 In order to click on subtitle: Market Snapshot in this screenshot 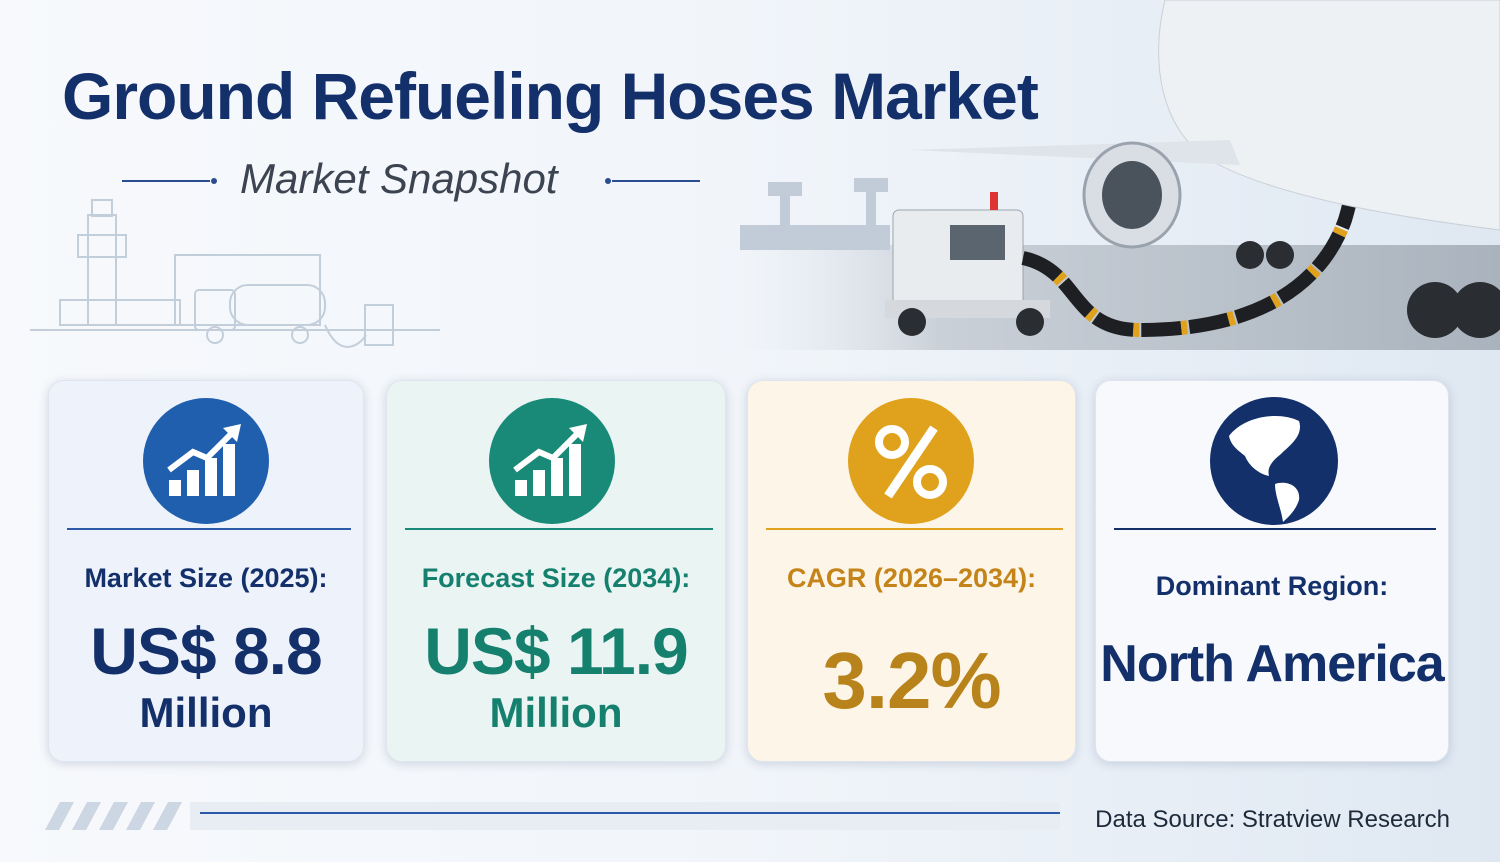, I will do `click(399, 178)`.